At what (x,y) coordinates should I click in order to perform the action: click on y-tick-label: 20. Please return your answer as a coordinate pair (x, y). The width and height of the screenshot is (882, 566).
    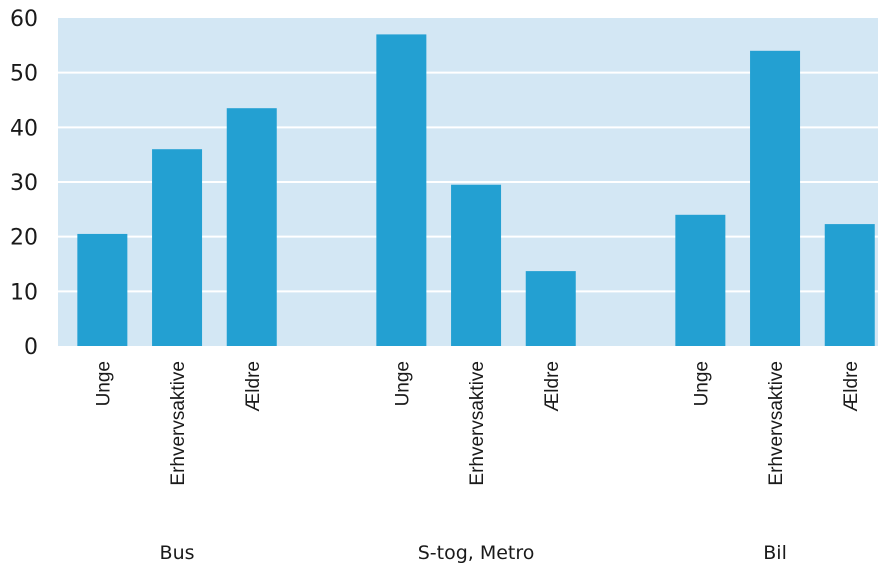
    Looking at the image, I should click on (24, 238).